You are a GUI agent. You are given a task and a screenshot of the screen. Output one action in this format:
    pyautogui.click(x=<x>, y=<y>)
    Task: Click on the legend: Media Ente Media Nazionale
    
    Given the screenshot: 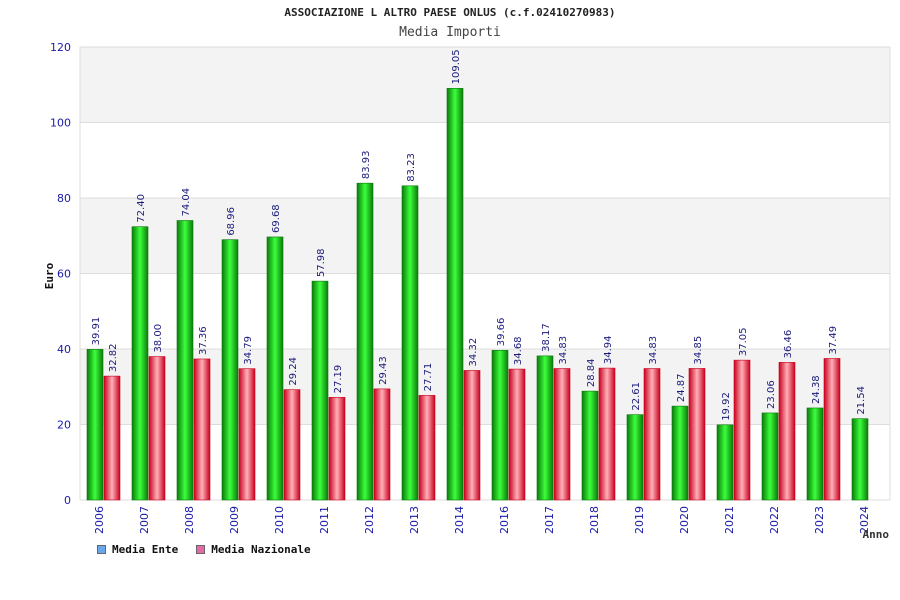 What is the action you would take?
    pyautogui.click(x=204, y=549)
    